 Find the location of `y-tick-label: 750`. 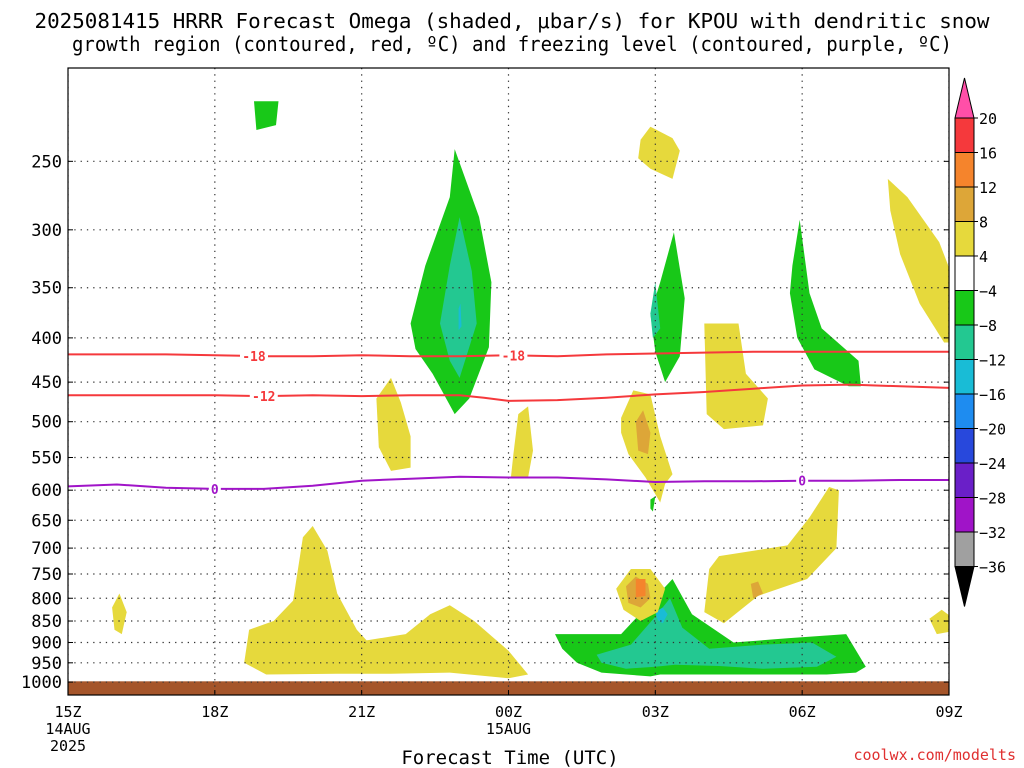

y-tick-label: 750 is located at coordinates (46, 575).